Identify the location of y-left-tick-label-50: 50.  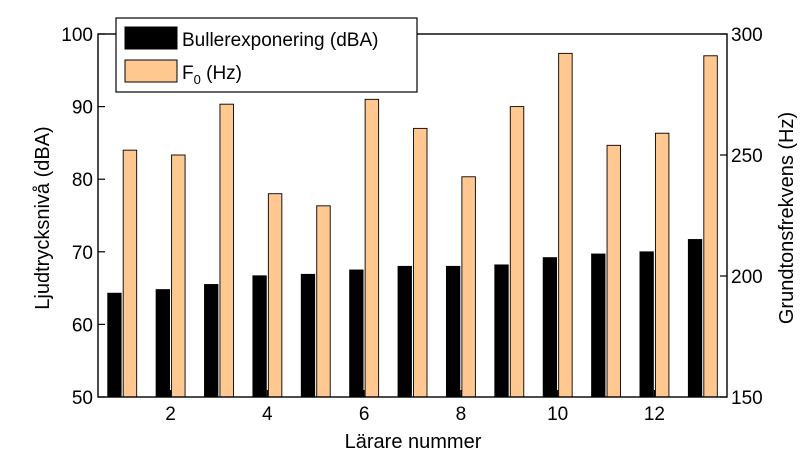
(82, 398).